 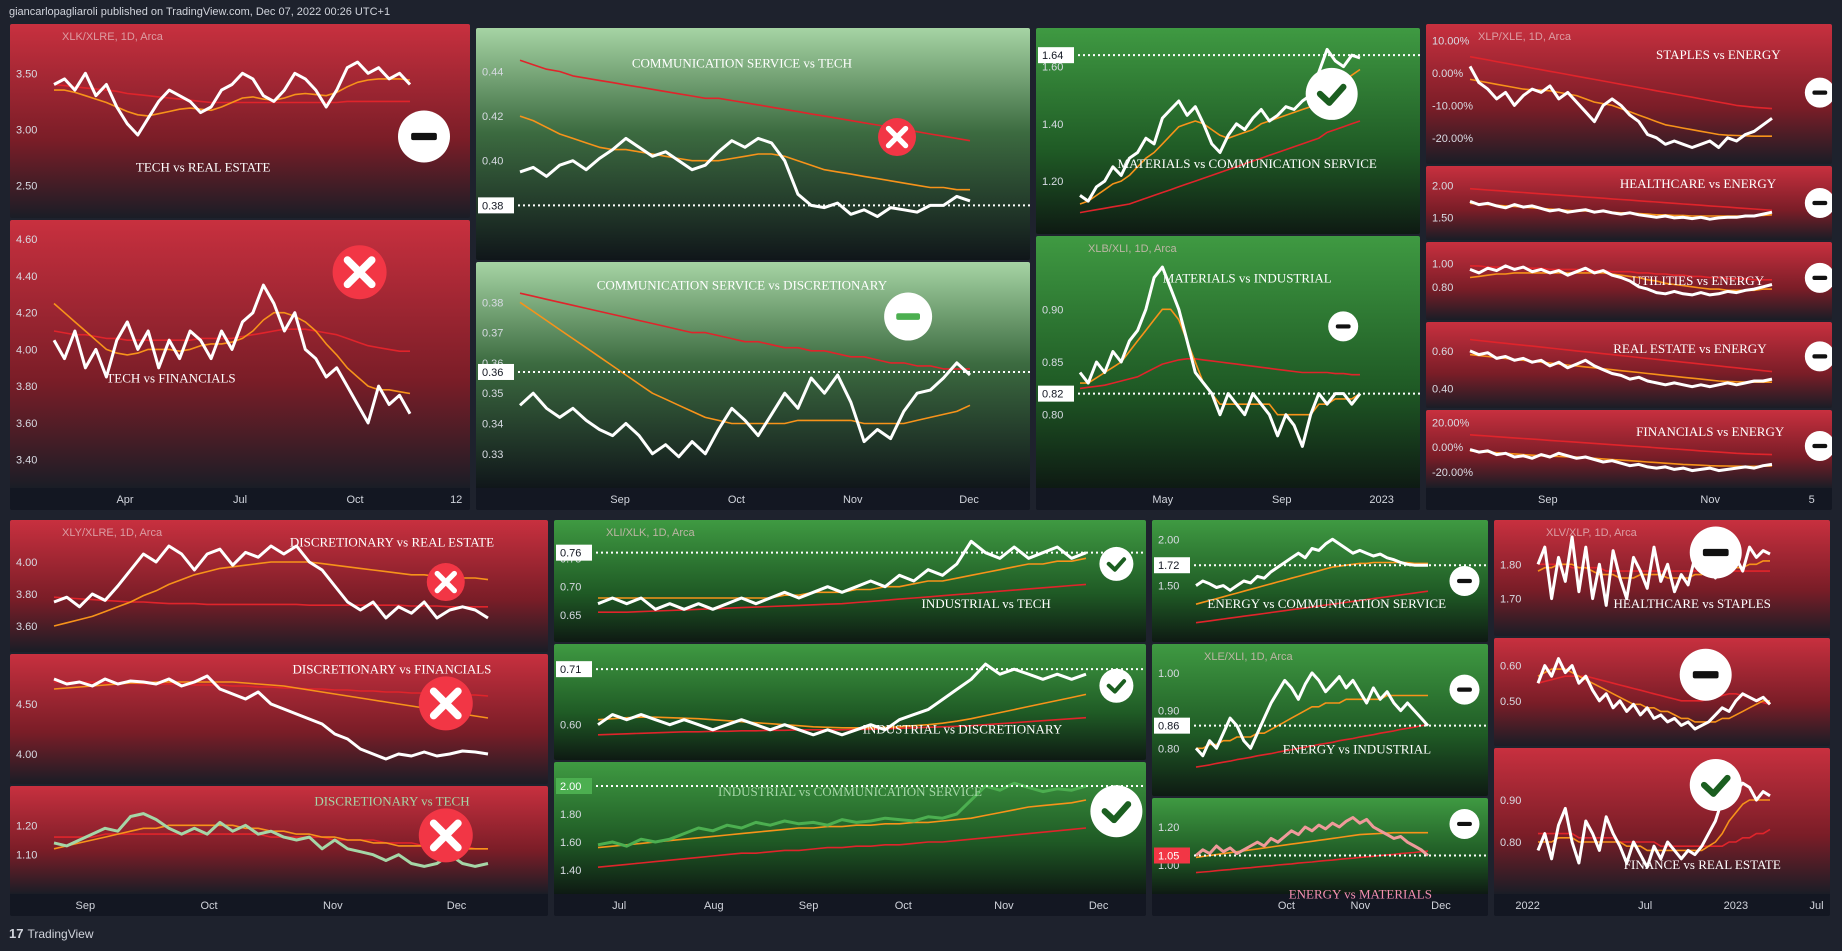 What do you see at coordinates (1510, 565) in the screenshot?
I see `y-tick-label: 1.80` at bounding box center [1510, 565].